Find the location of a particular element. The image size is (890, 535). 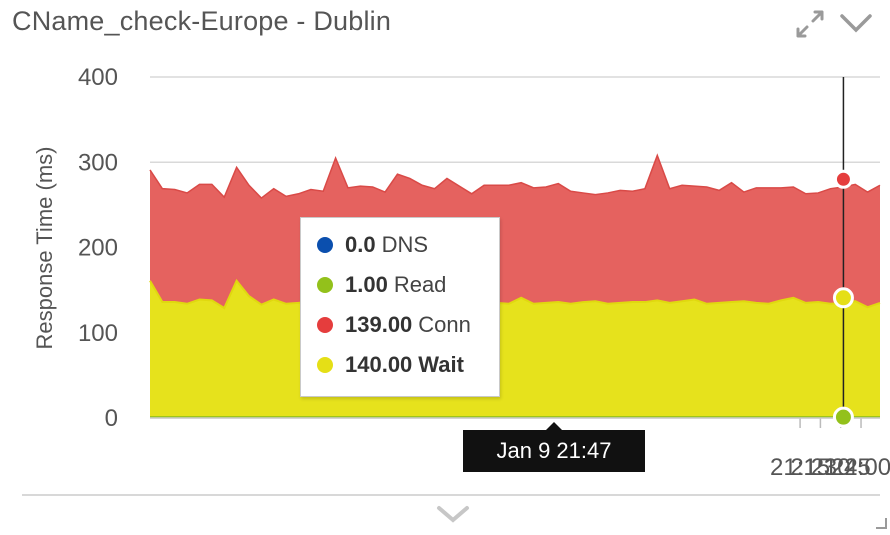

crosshair-point-conn is located at coordinates (843, 179).